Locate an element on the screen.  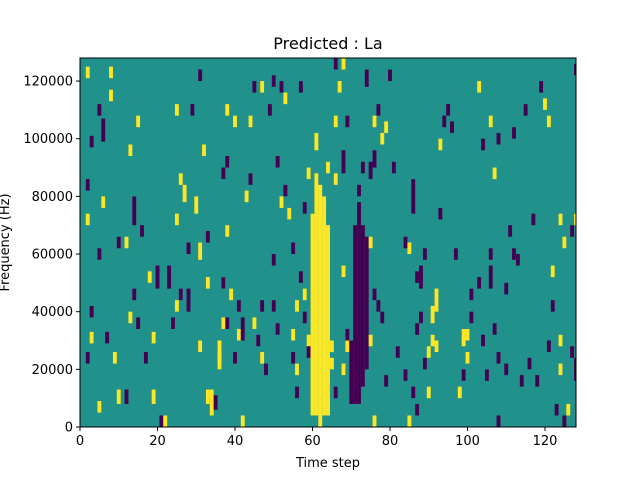
chart-title: Predicted : La is located at coordinates (327, 43).